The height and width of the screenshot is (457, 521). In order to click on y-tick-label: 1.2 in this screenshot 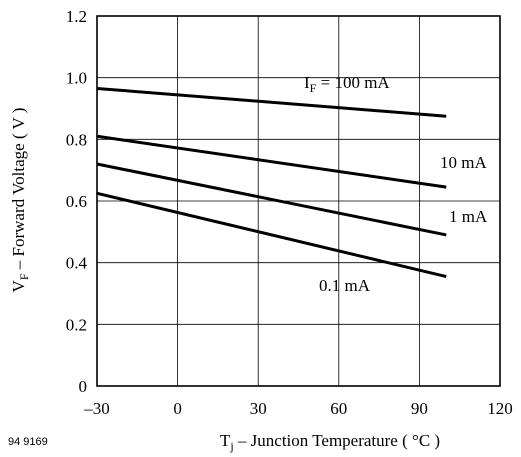, I will do `click(76, 16)`.